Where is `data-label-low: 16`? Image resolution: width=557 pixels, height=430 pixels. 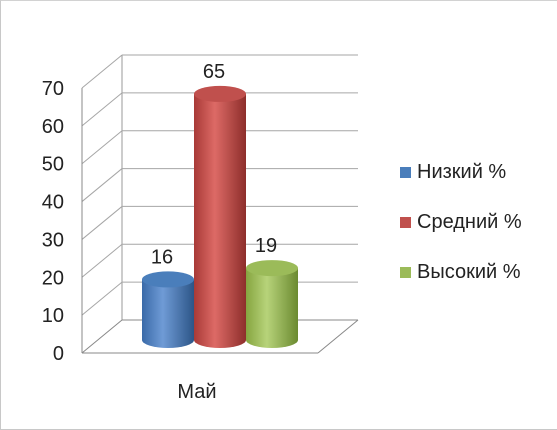
data-label-low: 16 is located at coordinates (162, 257).